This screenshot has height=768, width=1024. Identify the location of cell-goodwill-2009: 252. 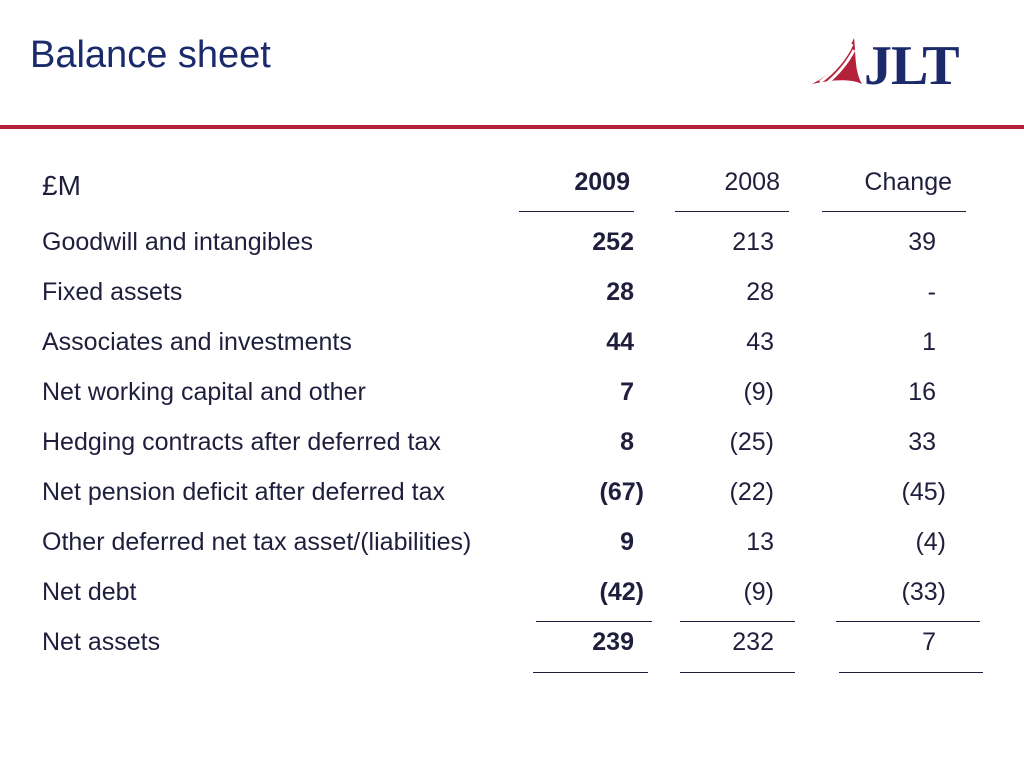
(613, 242).